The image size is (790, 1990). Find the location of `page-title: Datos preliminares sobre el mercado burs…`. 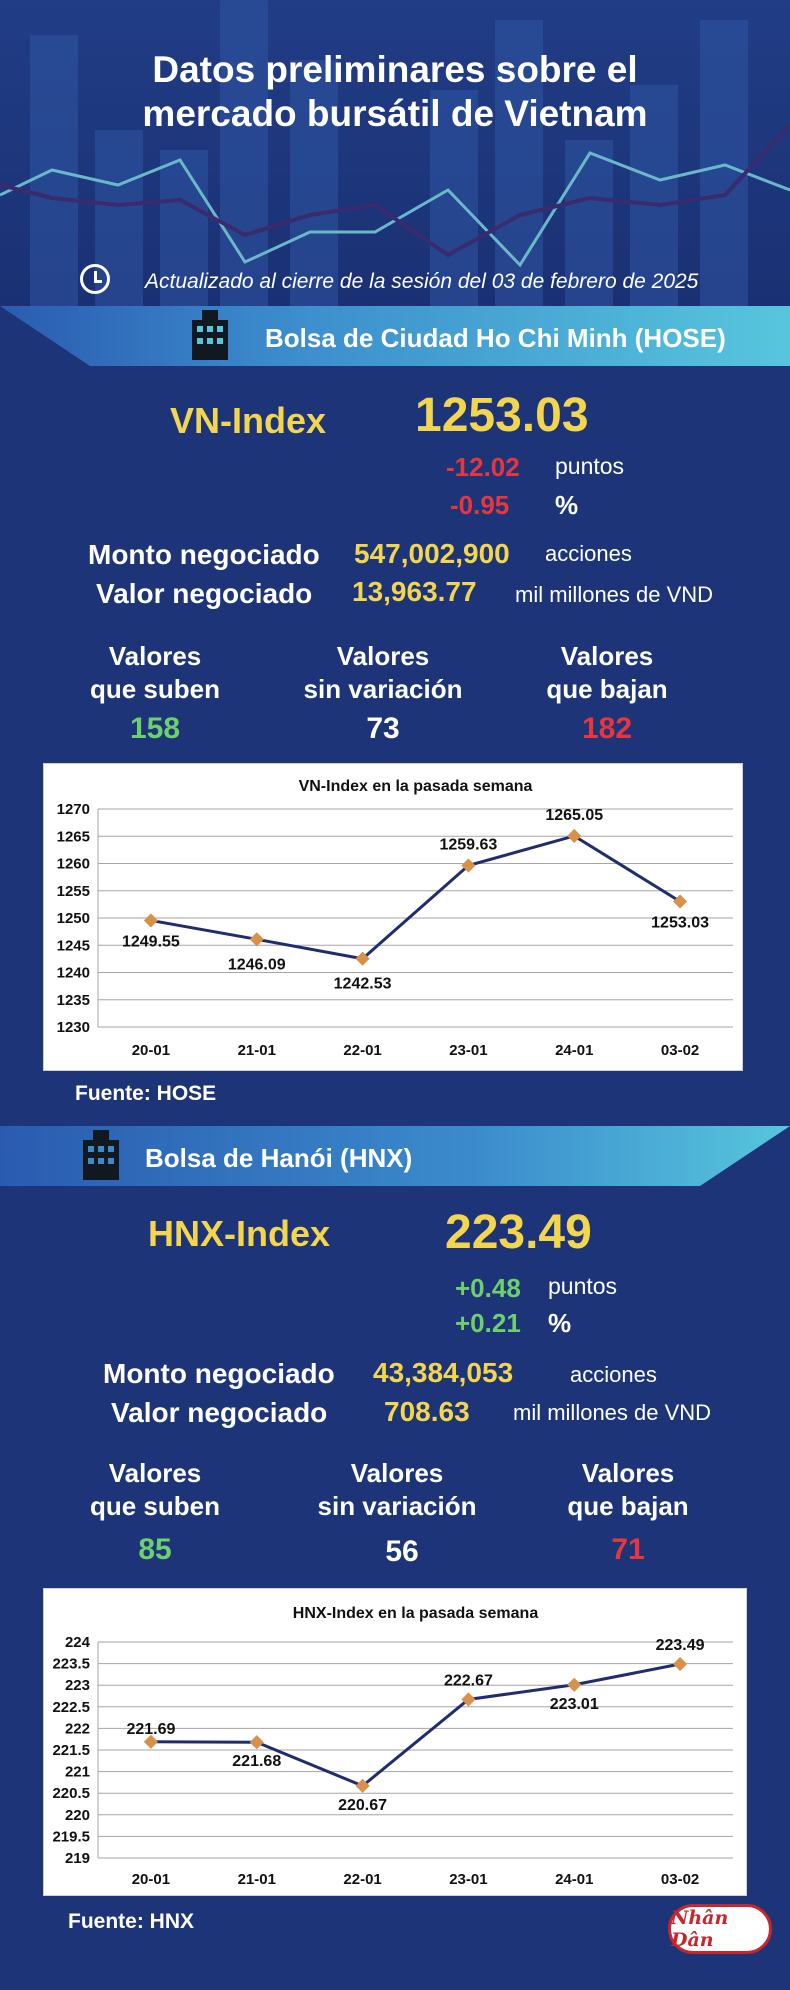

page-title: Datos preliminares sobre el mercado burs… is located at coordinates (395, 92).